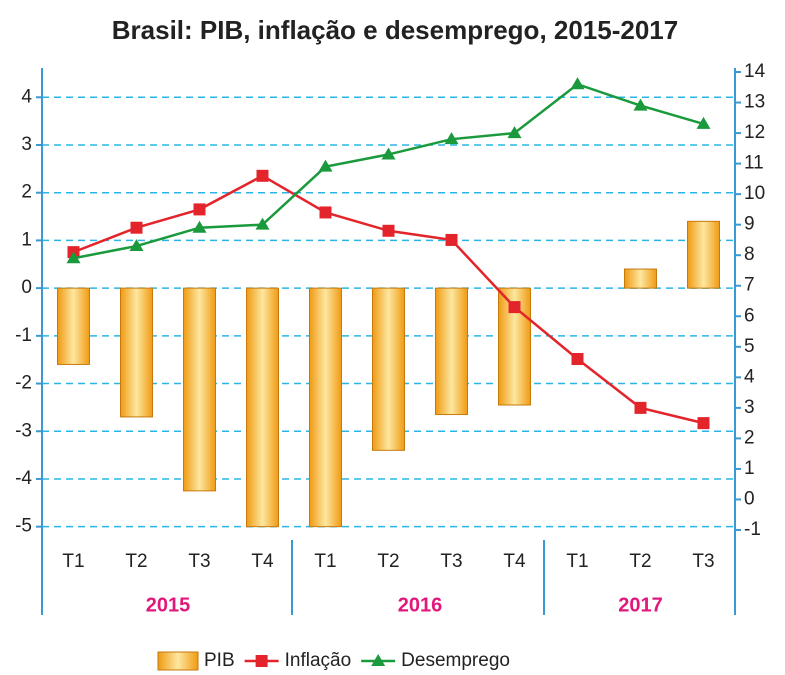 The width and height of the screenshot is (785, 675). What do you see at coordinates (168, 605) in the screenshot?
I see `group-label: 2015` at bounding box center [168, 605].